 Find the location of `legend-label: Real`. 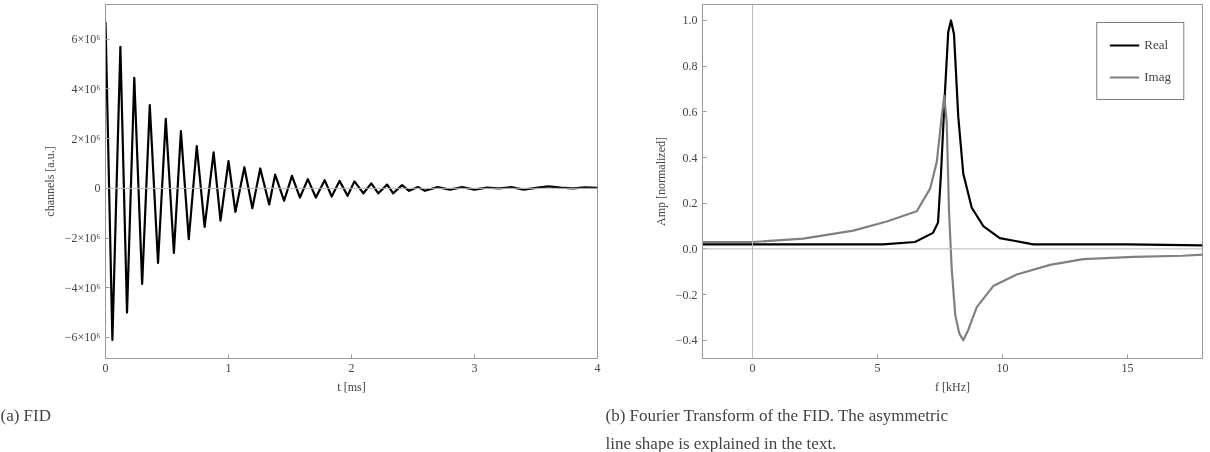

legend-label: Real is located at coordinates (1156, 45).